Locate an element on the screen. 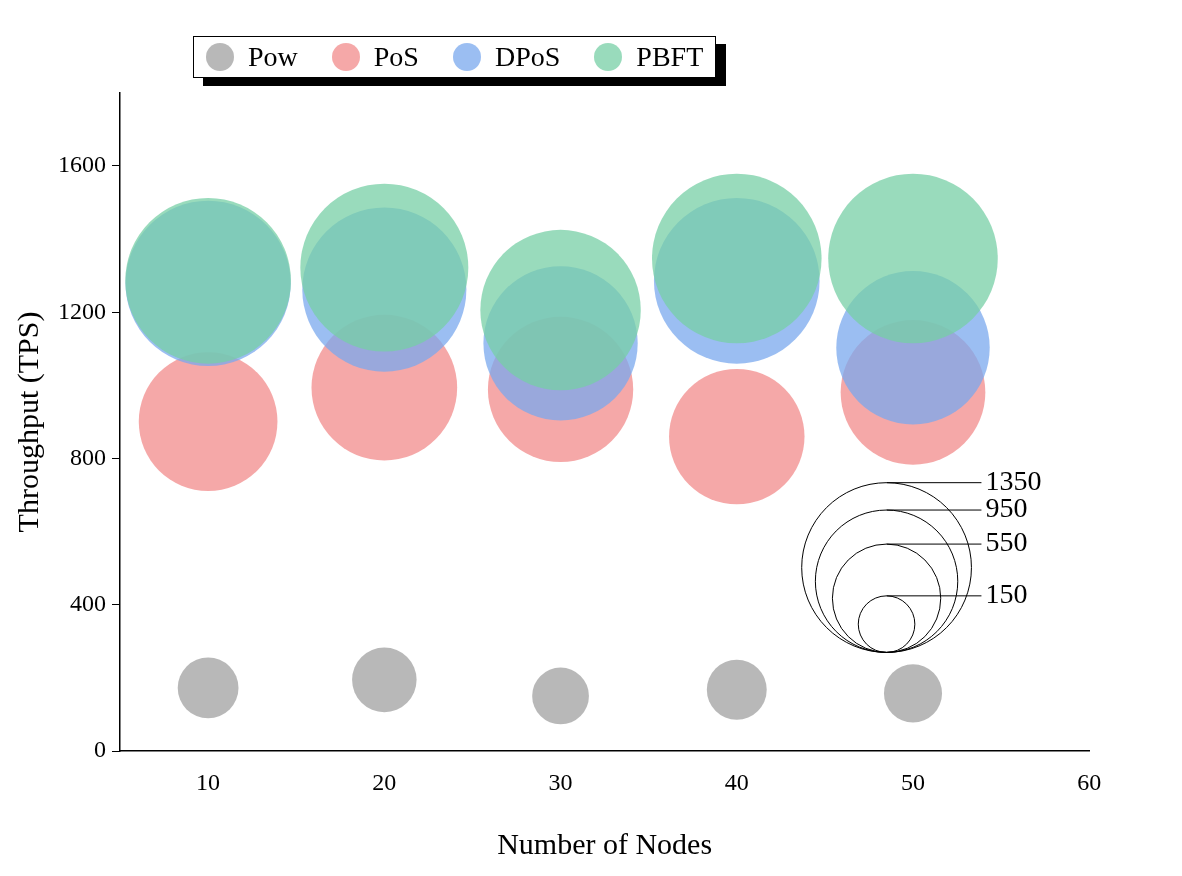 Image resolution: width=1182 pixels, height=876 pixels. y-axis-title: Throughput (TPS) is located at coordinates (27, 422).